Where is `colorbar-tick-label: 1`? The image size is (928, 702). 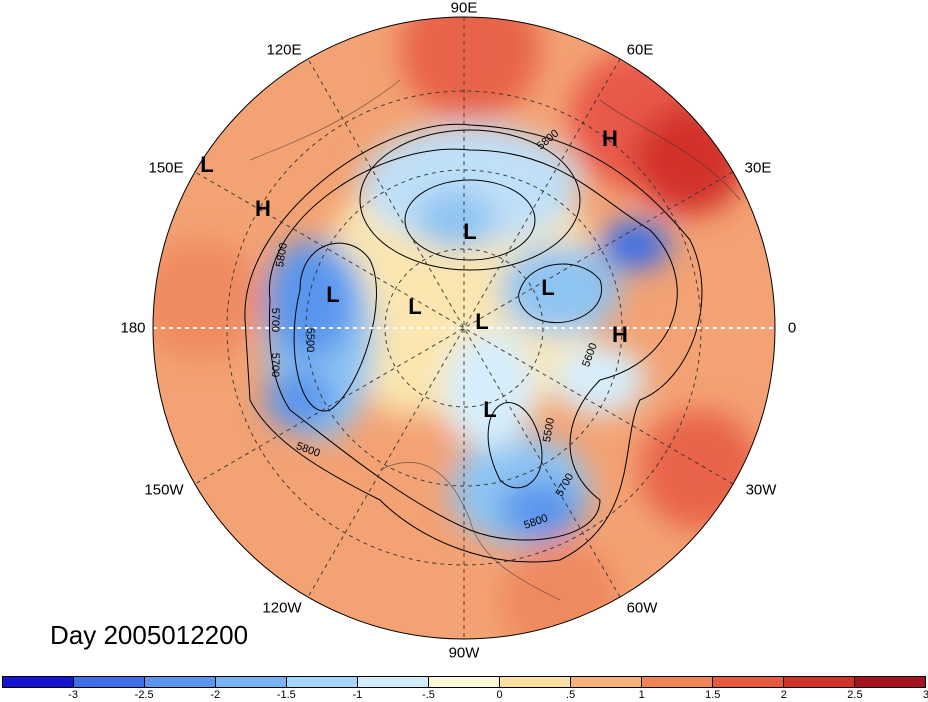 colorbar-tick-label: 1 is located at coordinates (641, 695).